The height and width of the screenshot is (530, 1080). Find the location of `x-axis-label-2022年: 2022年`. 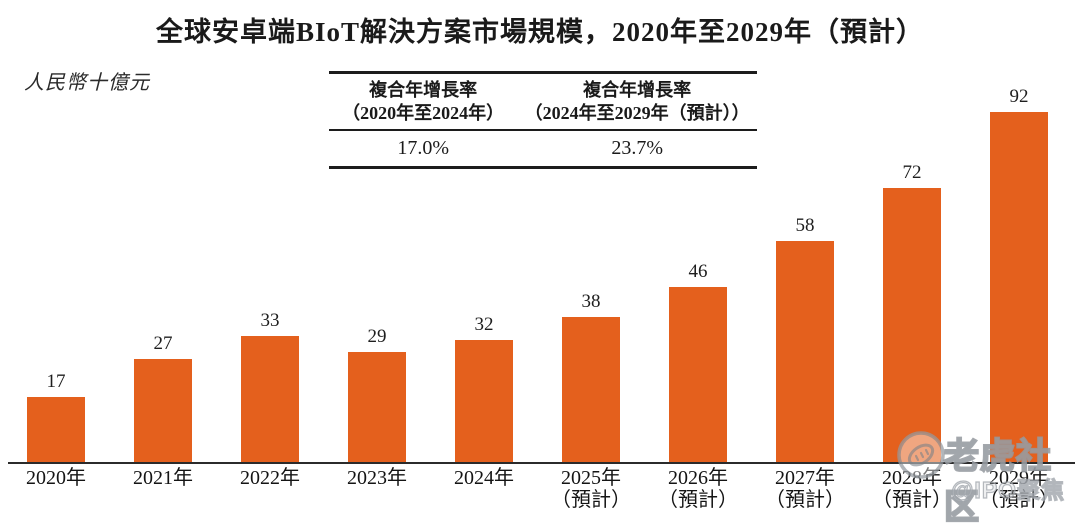

x-axis-label-2022年: 2022年 is located at coordinates (270, 478).